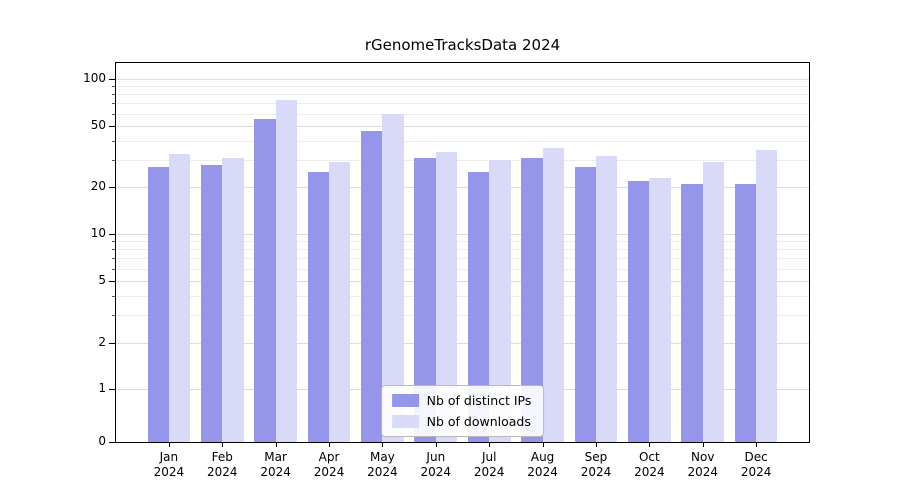 This screenshot has width=900, height=500. What do you see at coordinates (489, 464) in the screenshot?
I see `x-tick-label: Jul 2024` at bounding box center [489, 464].